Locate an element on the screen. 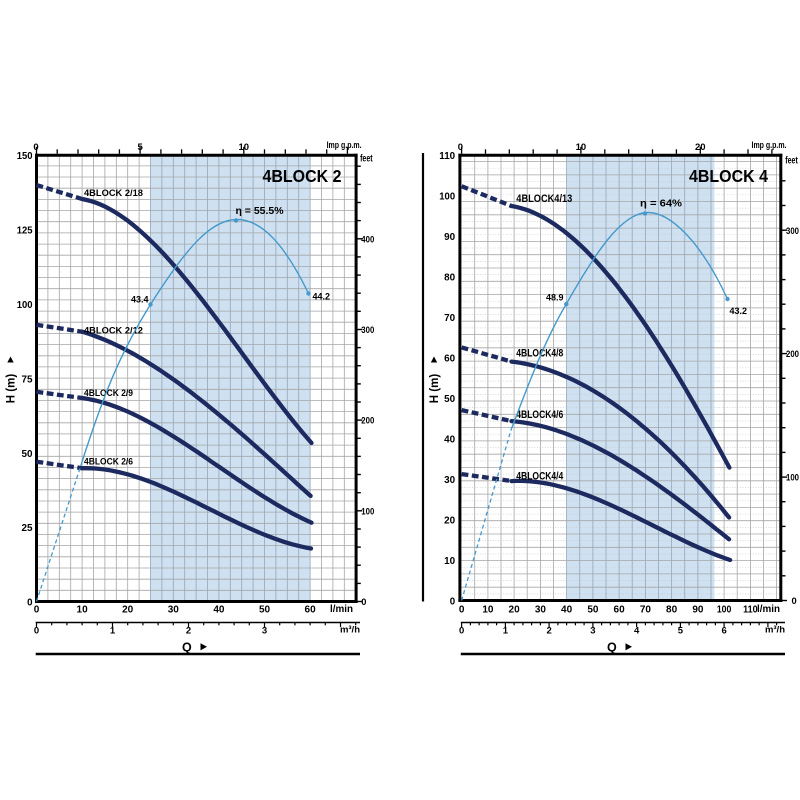 This screenshot has width=800, height=800. svg-text: 4BLOCK 2/9 is located at coordinates (108, 393).